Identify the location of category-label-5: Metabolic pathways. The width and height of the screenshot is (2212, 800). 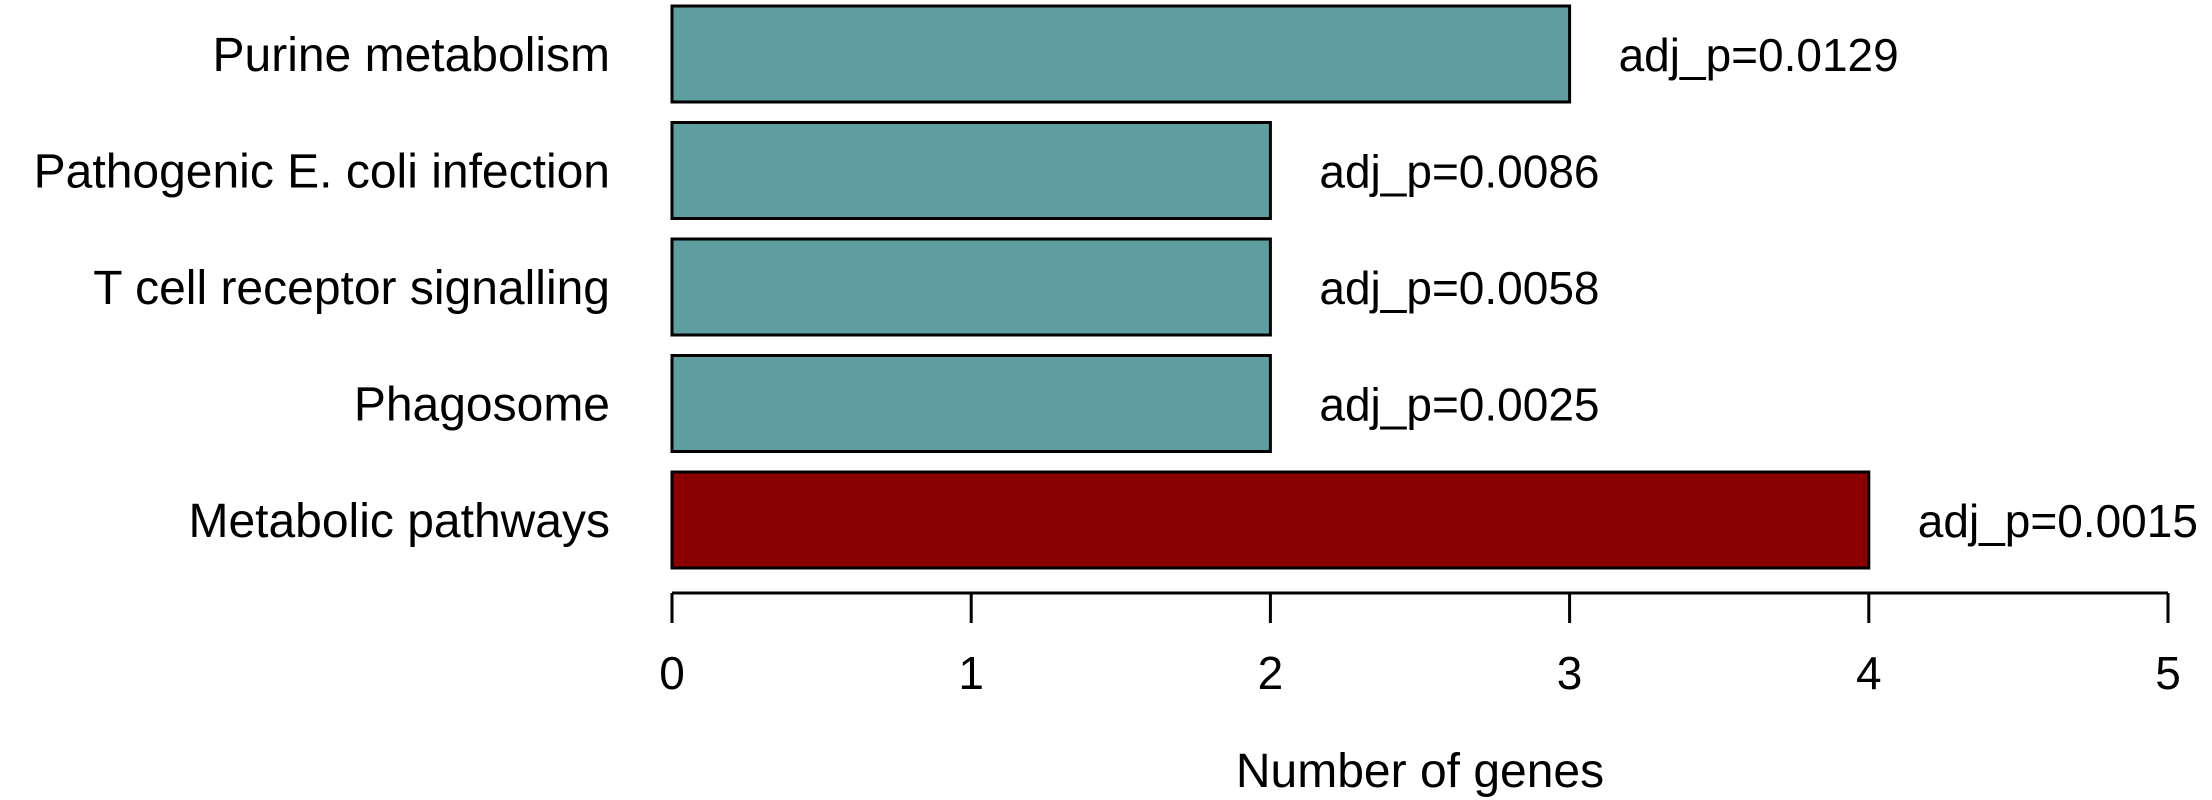
(399, 521).